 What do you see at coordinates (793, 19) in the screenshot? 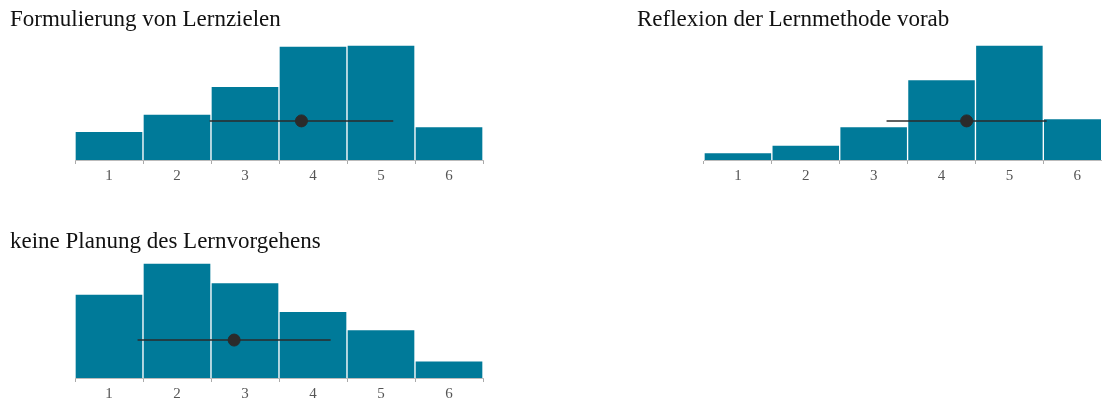
I see `chart-title: Reflexion der Lernmethode vorab` at bounding box center [793, 19].